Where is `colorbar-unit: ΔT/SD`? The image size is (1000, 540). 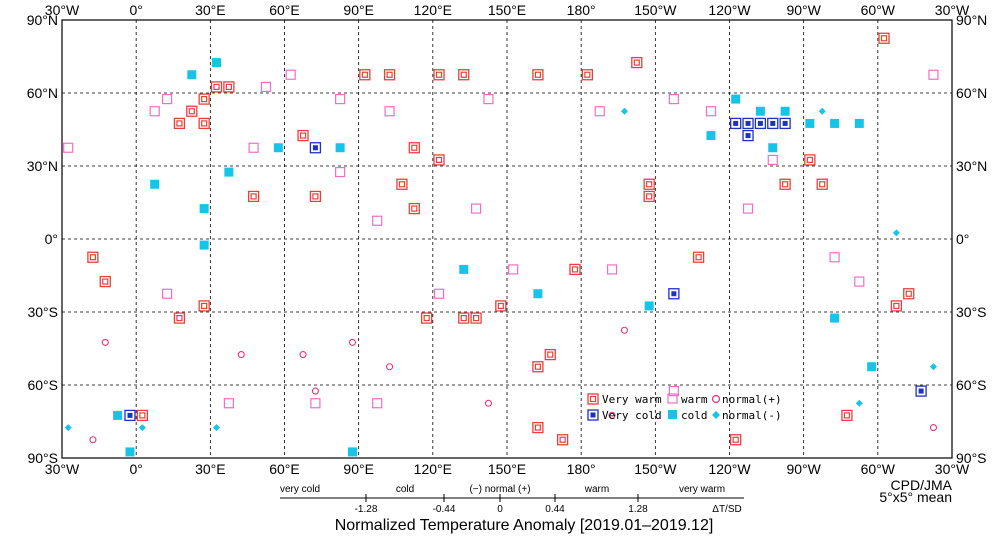
colorbar-unit: ΔT/SD is located at coordinates (726, 509).